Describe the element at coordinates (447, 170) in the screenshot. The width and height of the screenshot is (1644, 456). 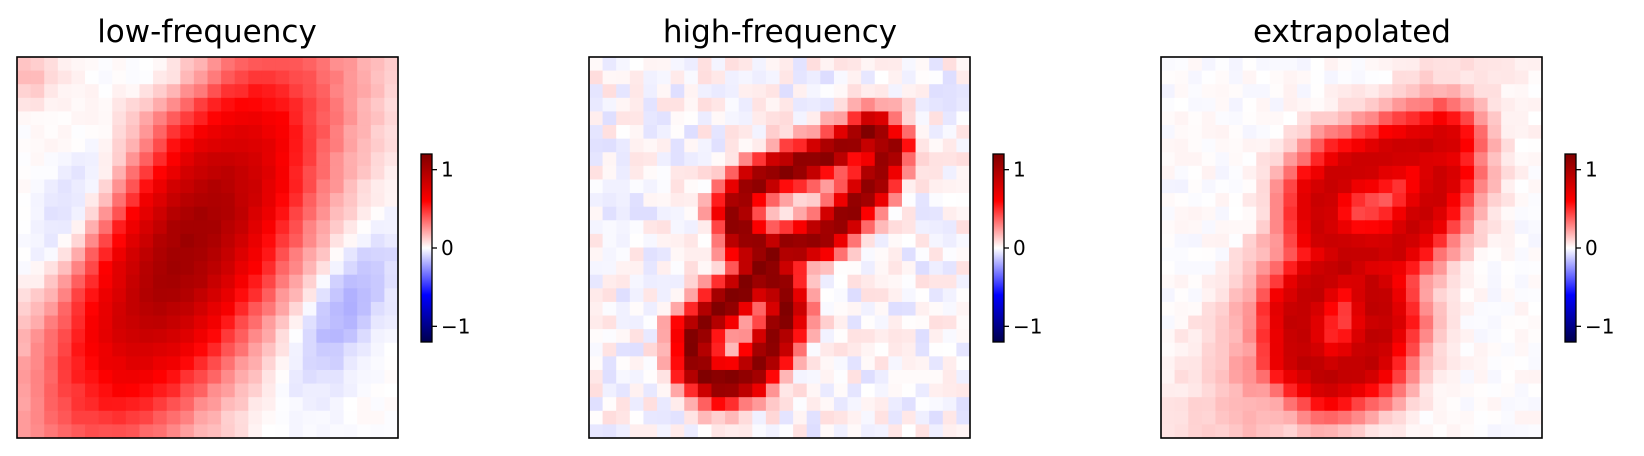
I see `colorbar-tick-label: 1` at that location.